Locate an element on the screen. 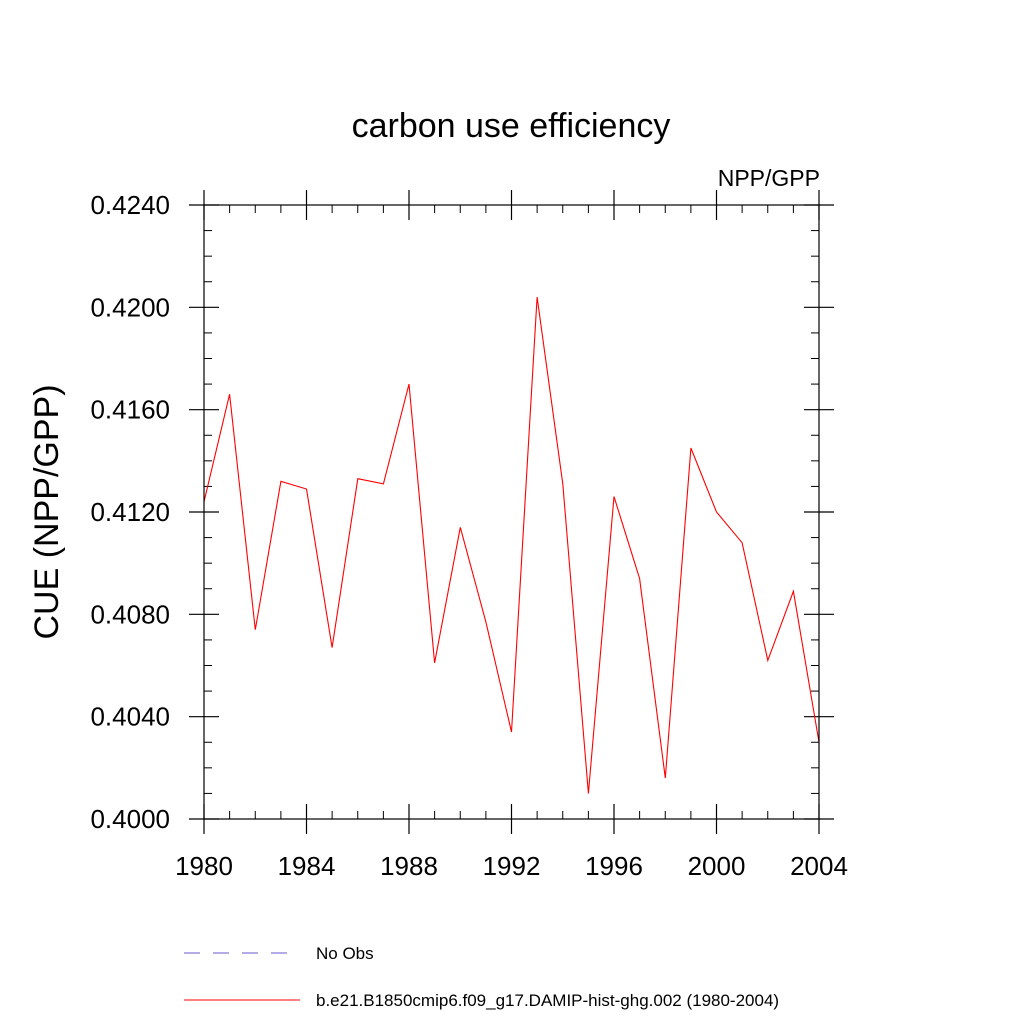 This screenshot has width=1024, height=1024. x-tick-label: 1992 is located at coordinates (512, 866).